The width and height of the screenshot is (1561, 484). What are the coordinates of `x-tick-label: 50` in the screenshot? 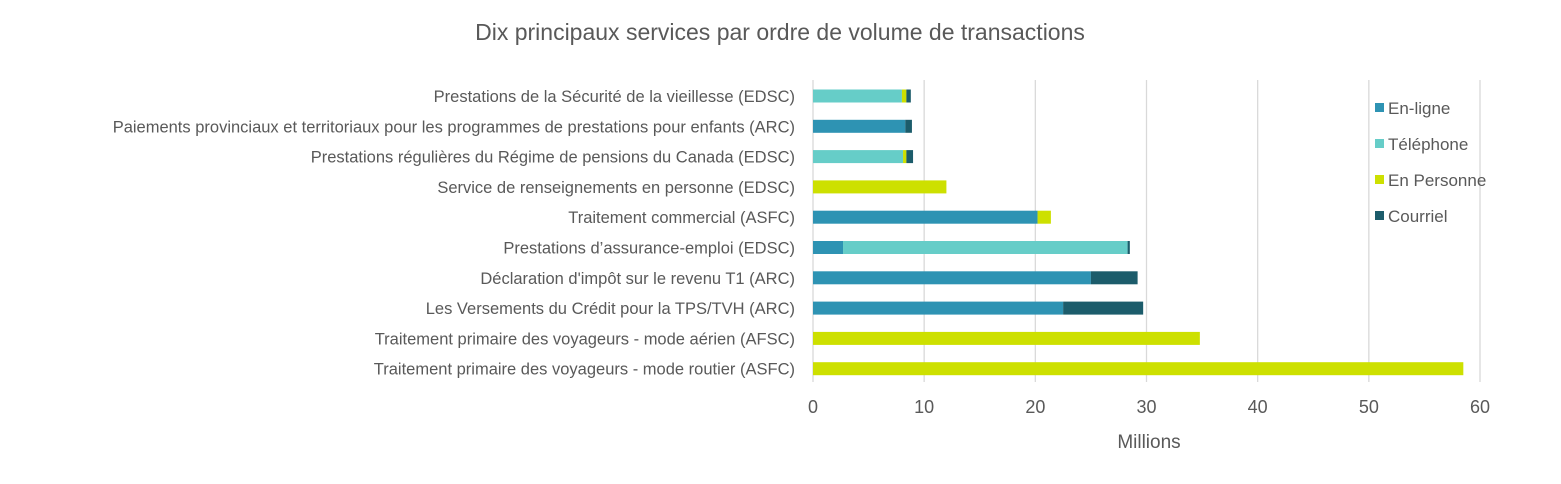 It's located at (1369, 407).